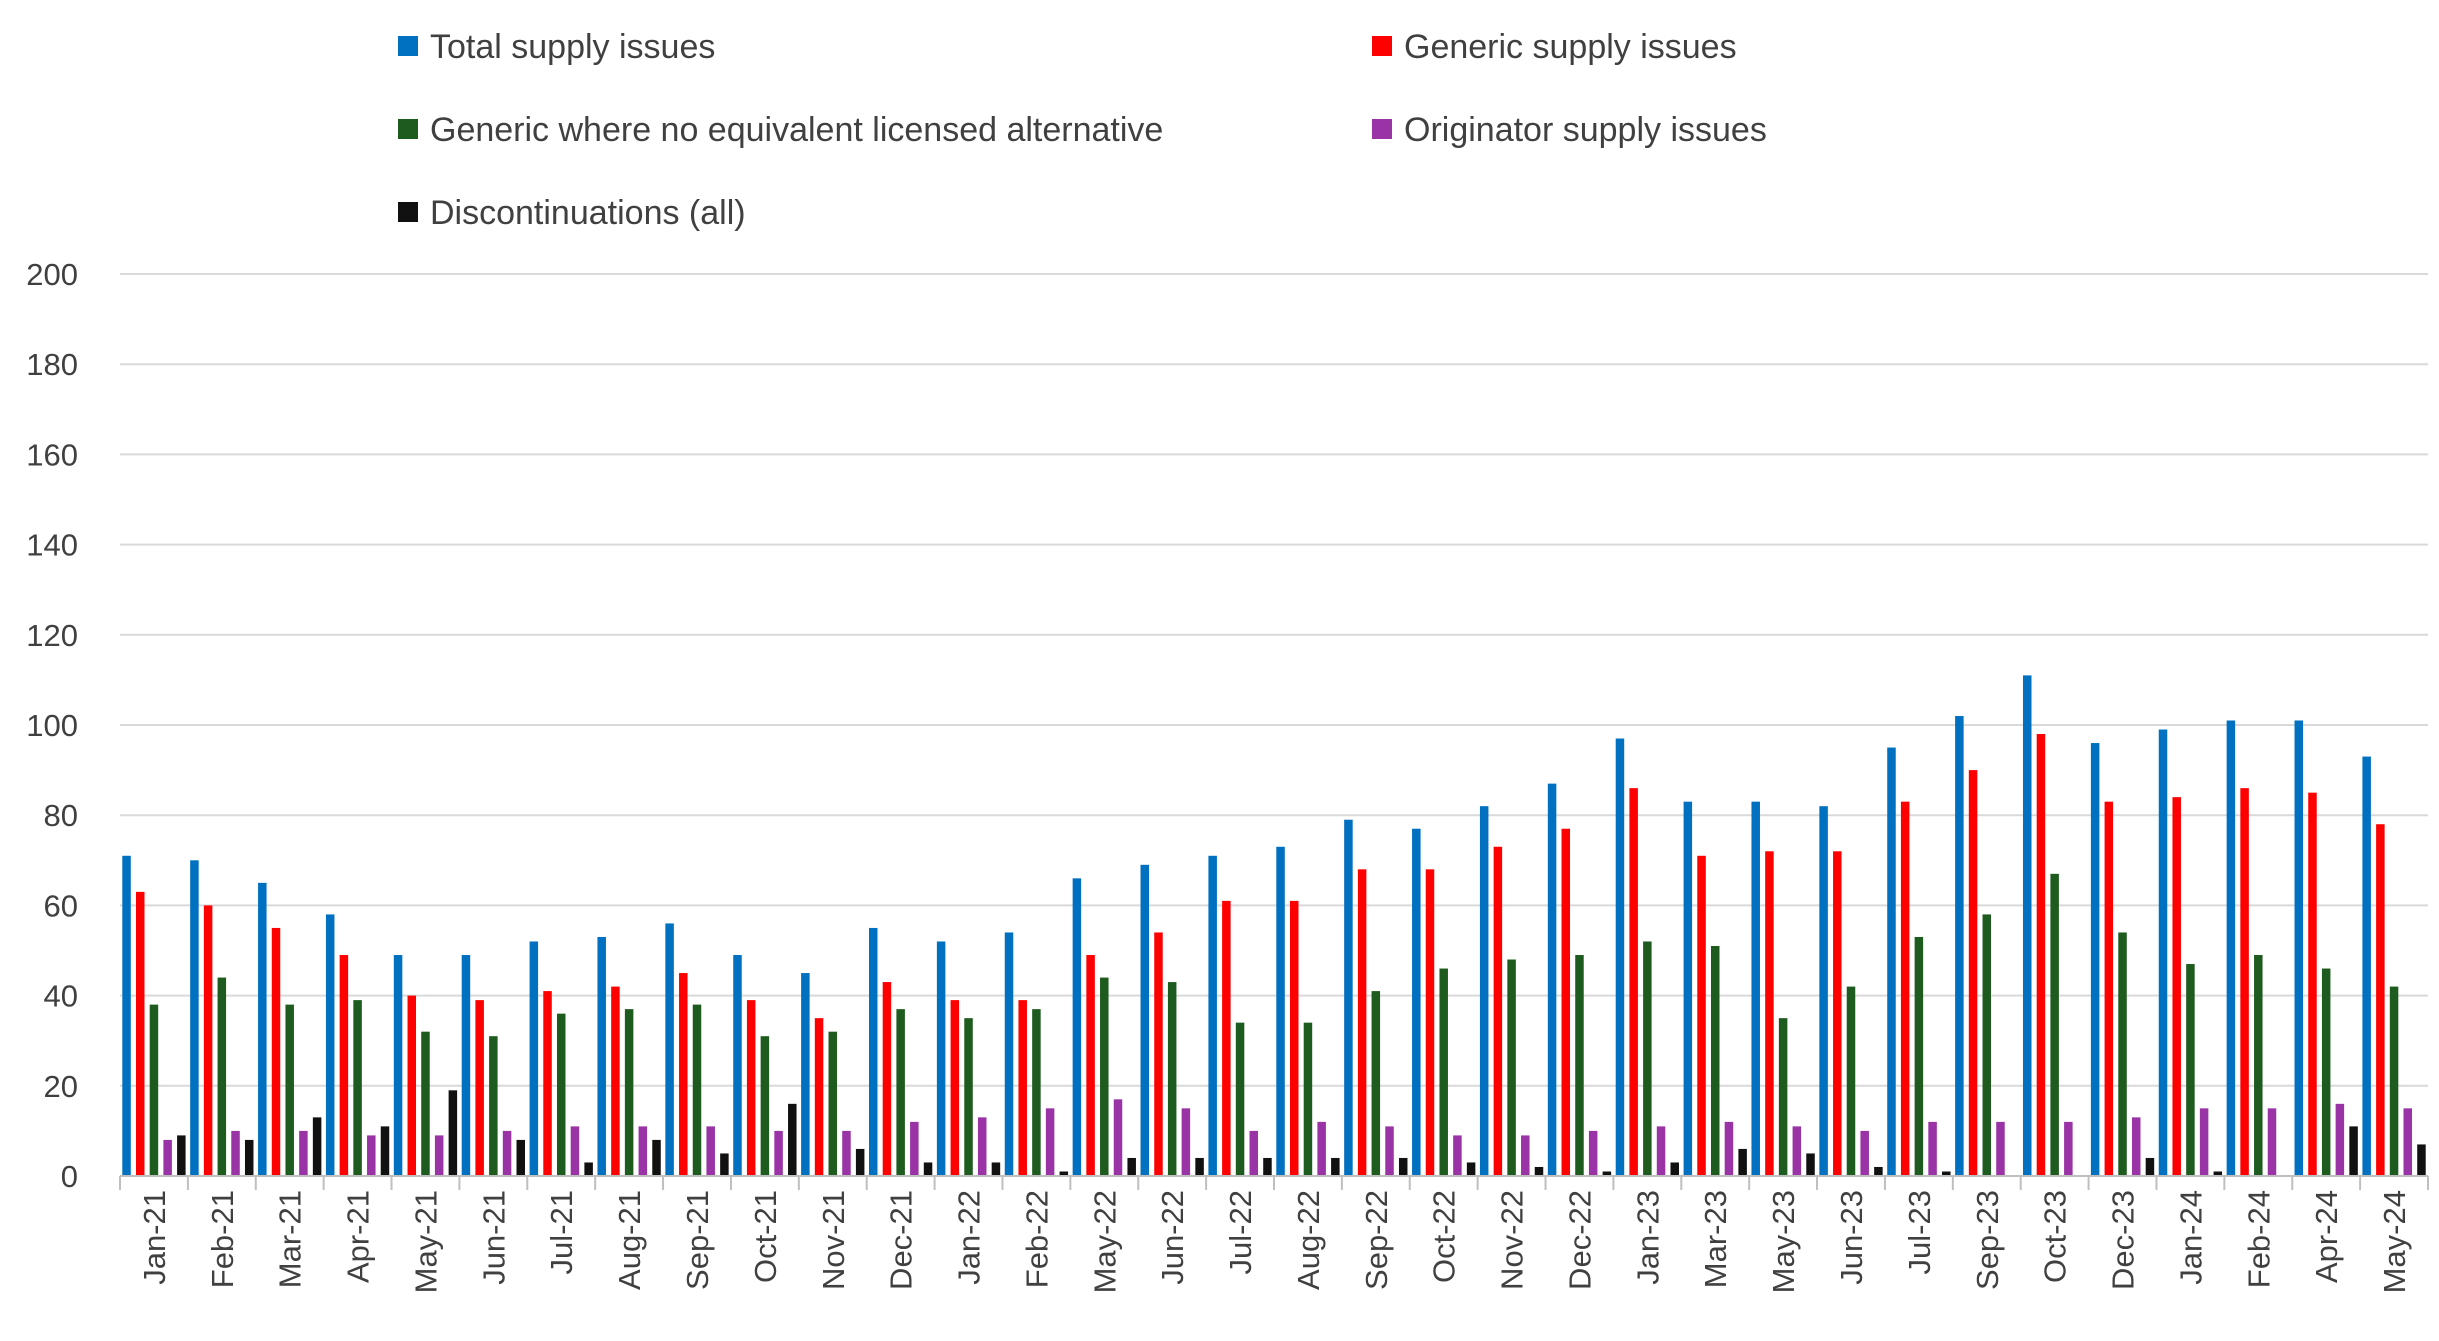 This screenshot has width=2439, height=1341. I want to click on y-tick-label: 80, so click(61, 815).